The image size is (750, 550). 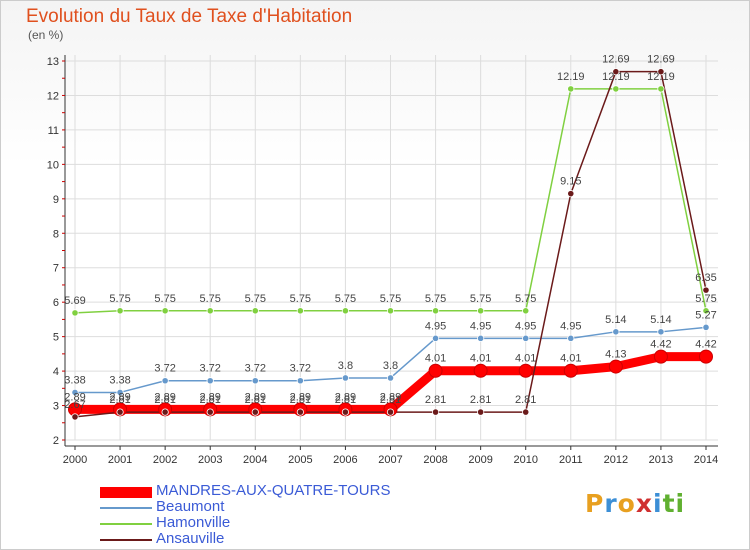 I want to click on x-tick-label: 2013, so click(x=661, y=460).